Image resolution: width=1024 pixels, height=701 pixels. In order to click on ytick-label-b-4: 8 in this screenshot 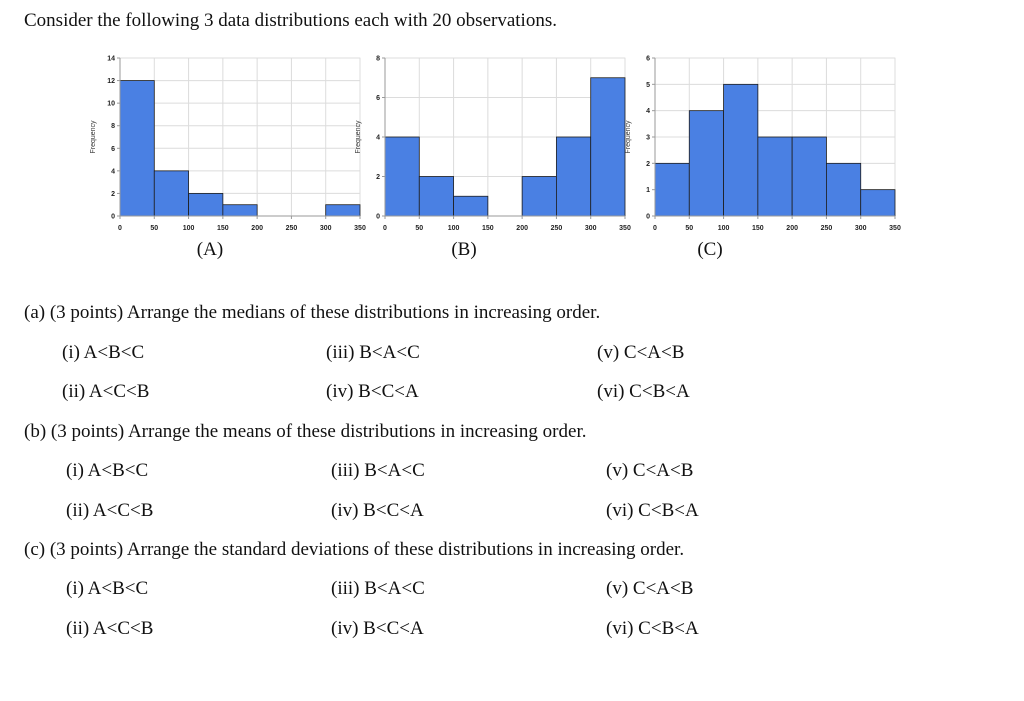, I will do `click(378, 59)`.